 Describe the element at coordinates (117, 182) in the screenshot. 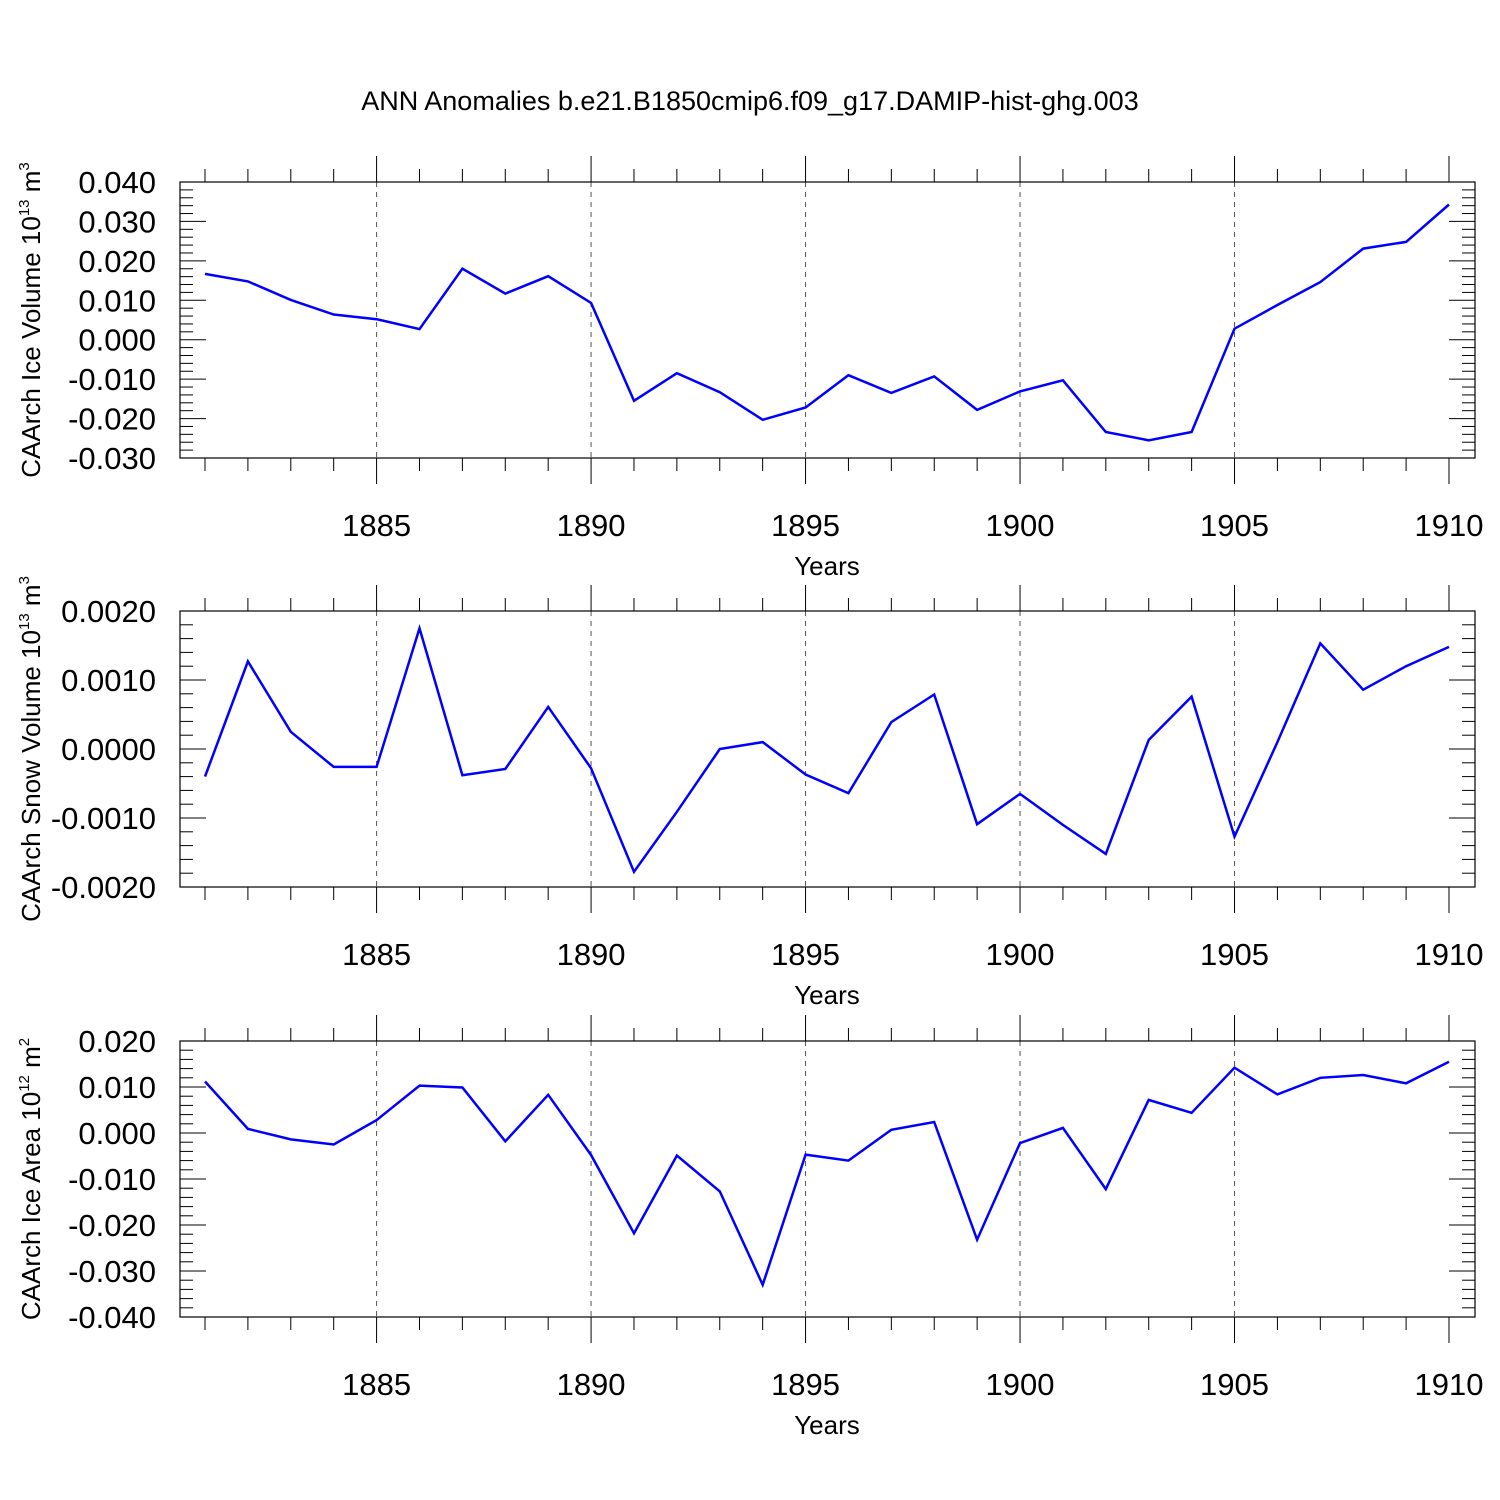

I see `y-tick-label: 0.040` at that location.